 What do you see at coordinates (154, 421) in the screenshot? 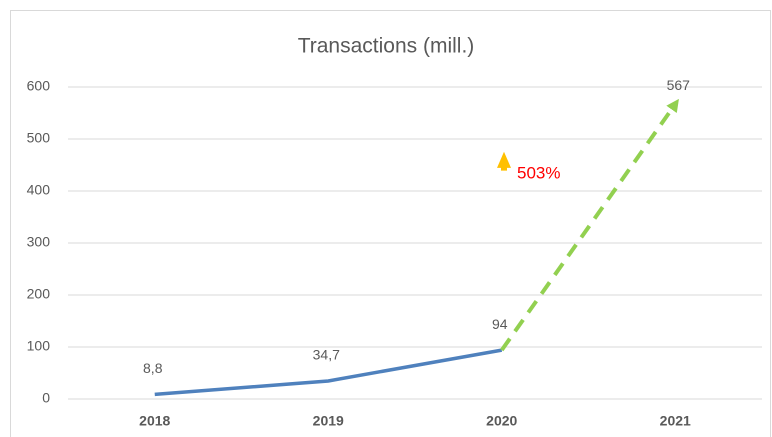
I see `x-tick-label: 2018` at bounding box center [154, 421].